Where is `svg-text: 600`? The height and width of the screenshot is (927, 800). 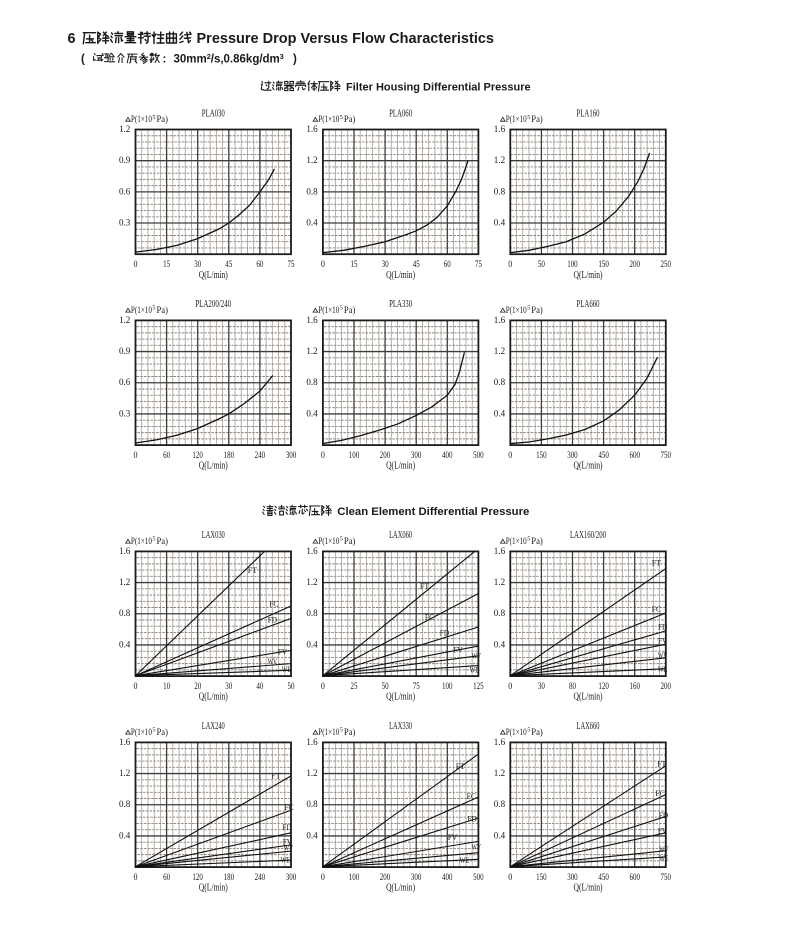 svg-text: 600 is located at coordinates (635, 456).